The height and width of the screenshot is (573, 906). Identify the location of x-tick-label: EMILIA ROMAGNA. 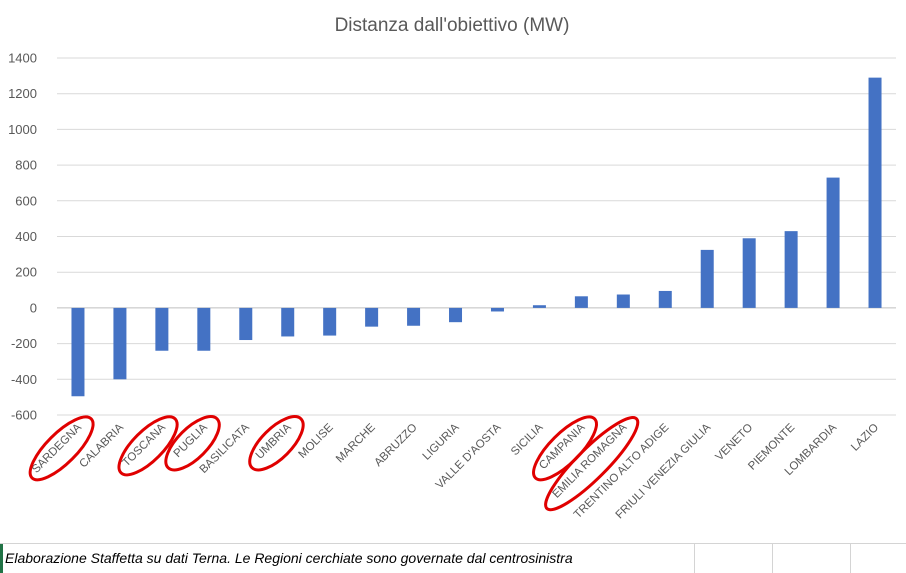
(589, 460).